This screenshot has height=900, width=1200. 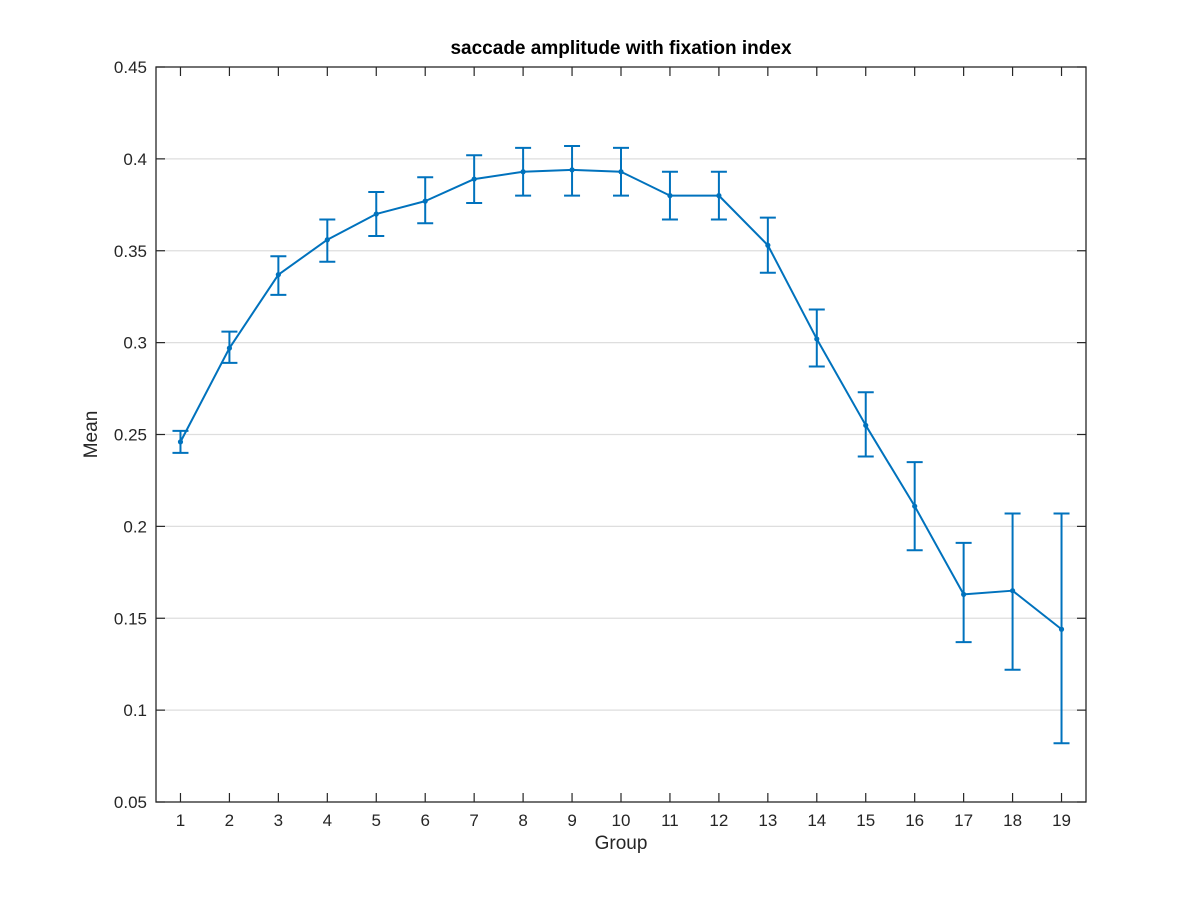 What do you see at coordinates (424, 820) in the screenshot?
I see `x-tick-label: 6` at bounding box center [424, 820].